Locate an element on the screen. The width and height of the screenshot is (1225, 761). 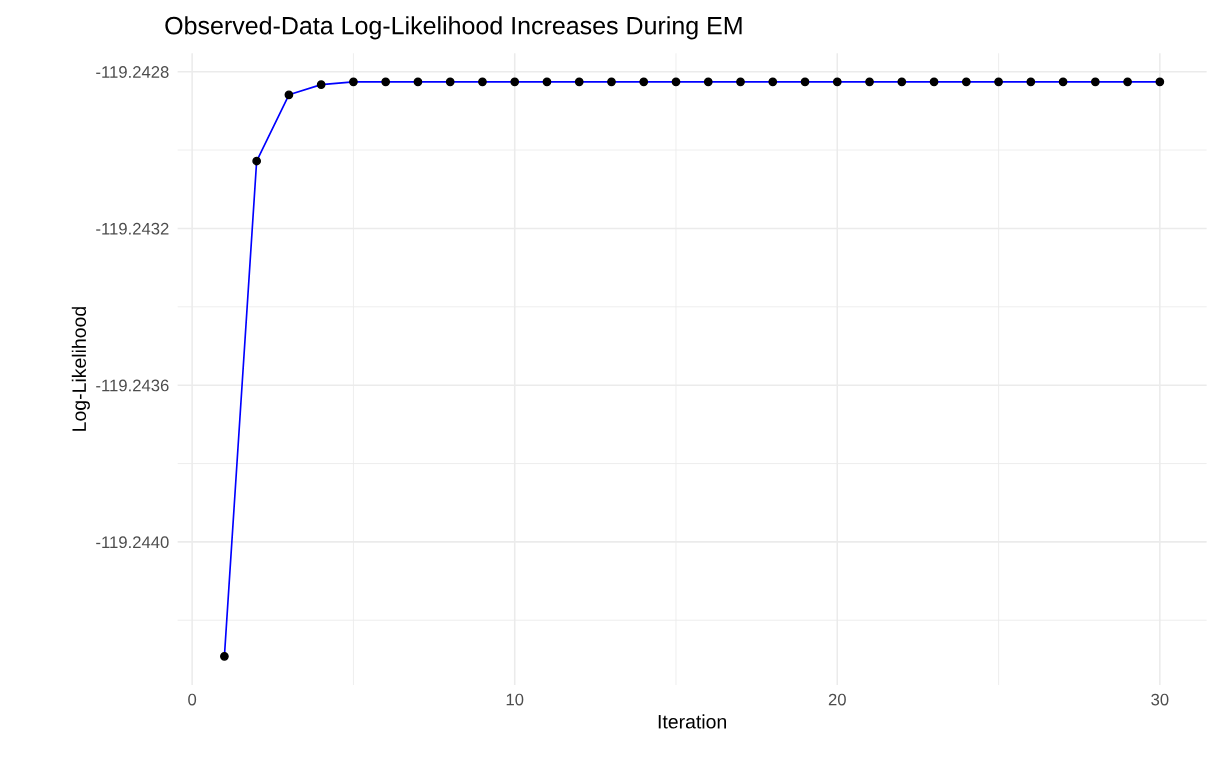
y-tick-label: -119.2428 is located at coordinates (132, 72).